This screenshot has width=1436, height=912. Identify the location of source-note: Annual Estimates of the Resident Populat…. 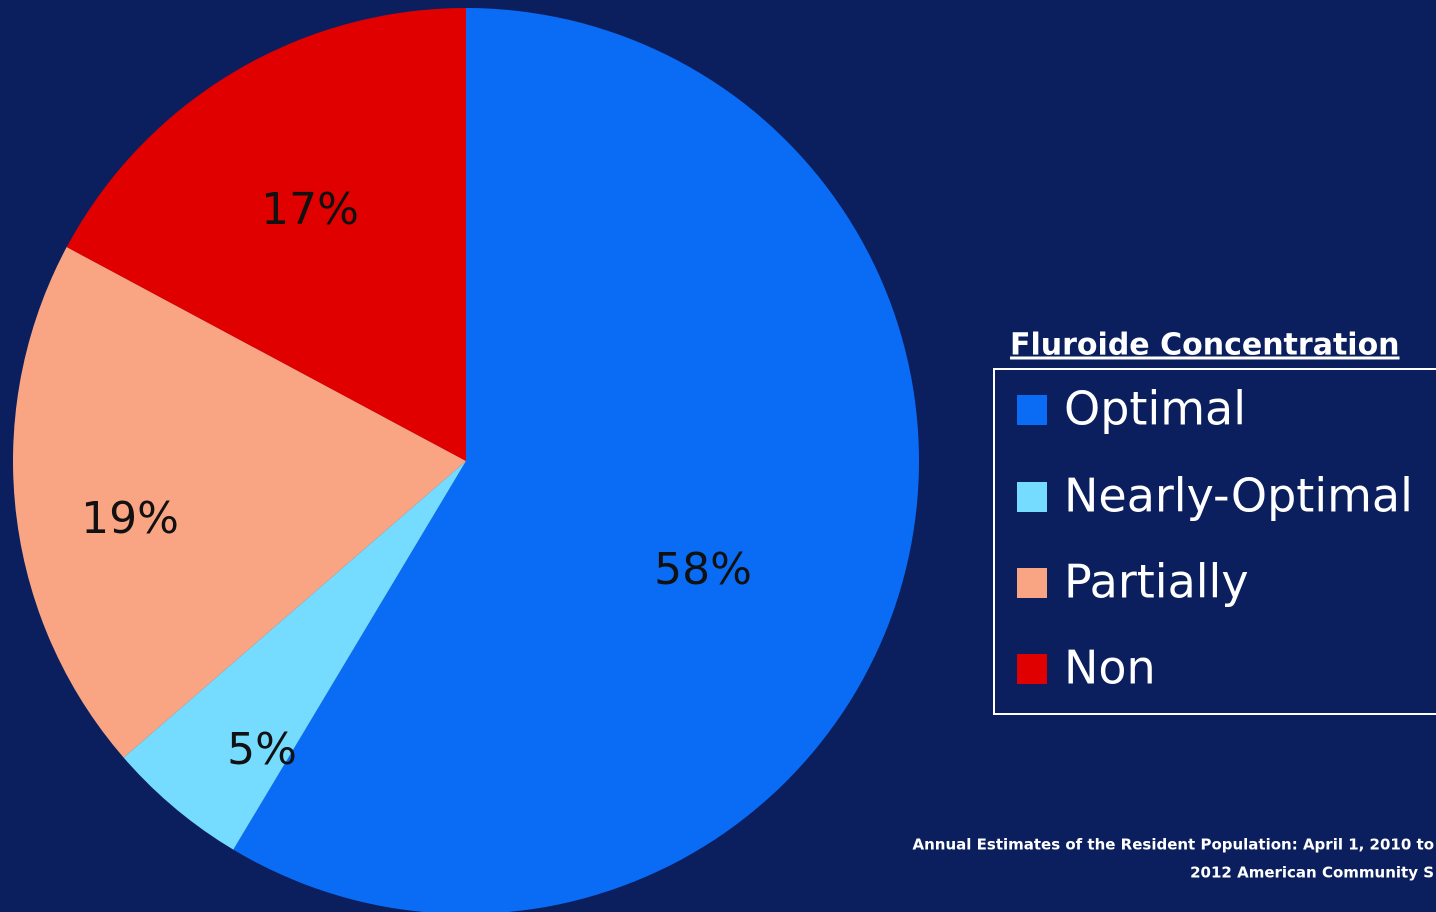
(1173, 845).